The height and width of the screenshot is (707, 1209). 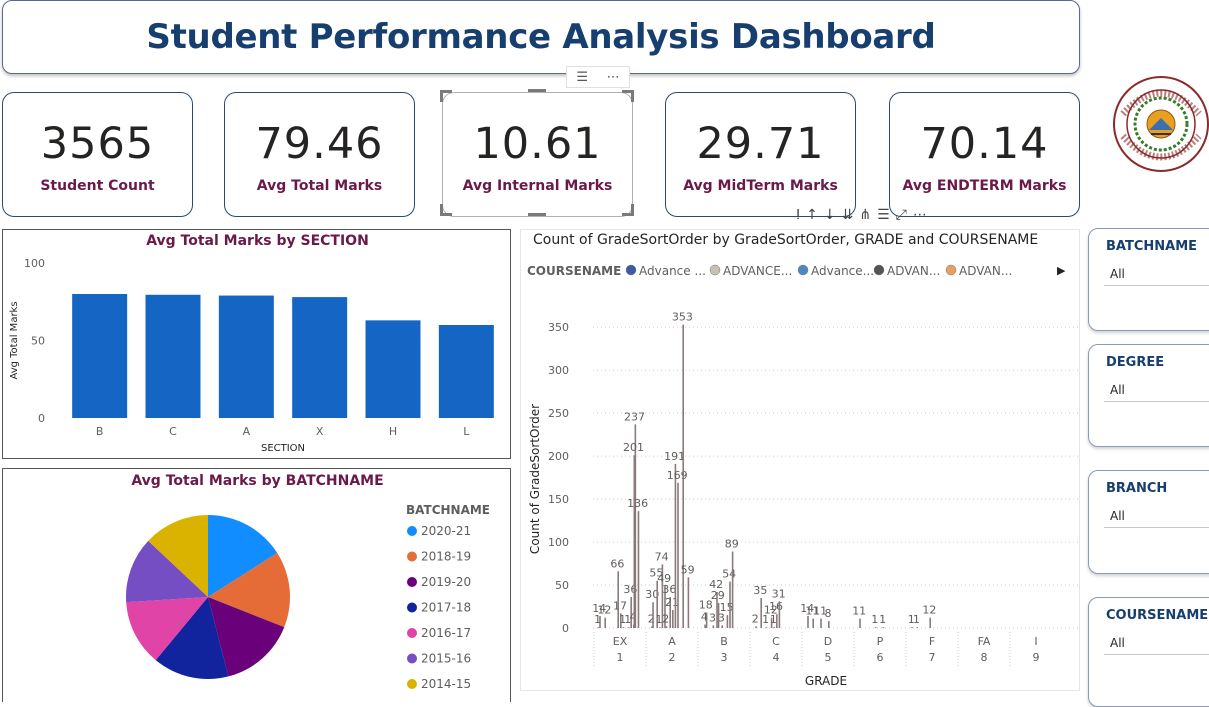 What do you see at coordinates (319, 186) in the screenshot?
I see `kpi-label: Avg Total Marks` at bounding box center [319, 186].